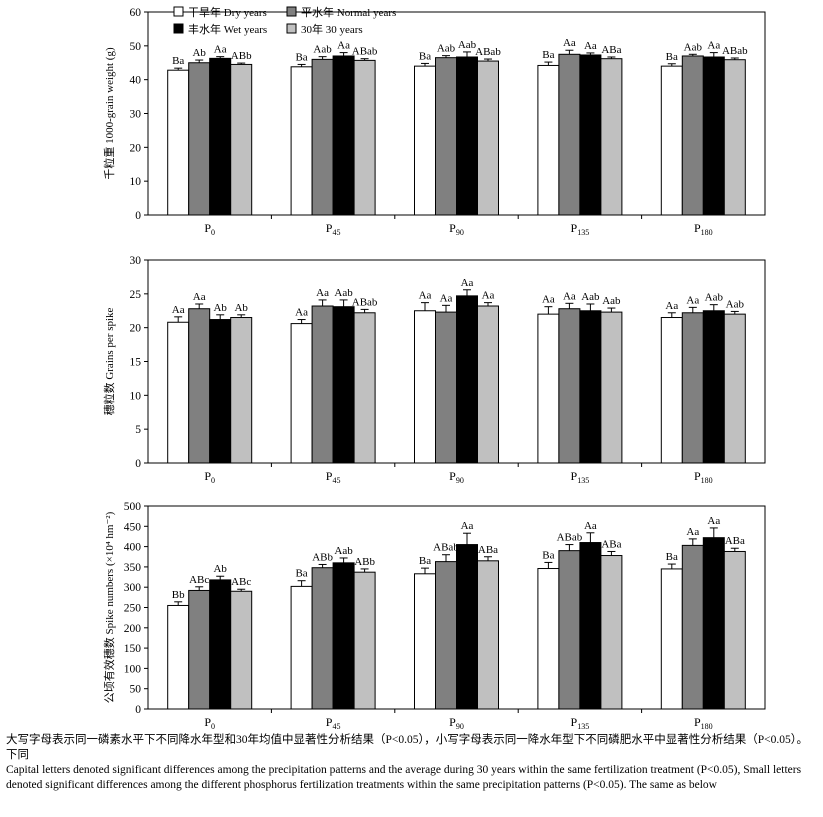 This screenshot has height=817, width=823. I want to click on y-axis-label: 公顷有效穗数 Spike numbers (×10⁴ hm⁻²), so click(109, 607).